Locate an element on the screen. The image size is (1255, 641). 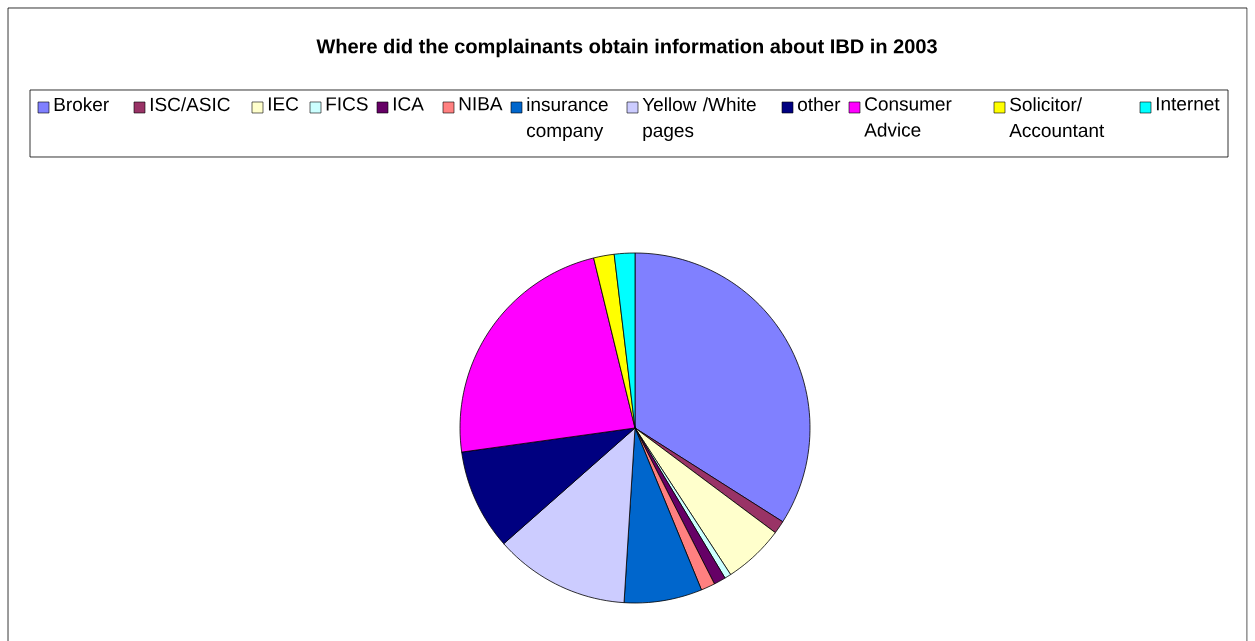
legend-label: Internet is located at coordinates (1188, 104).